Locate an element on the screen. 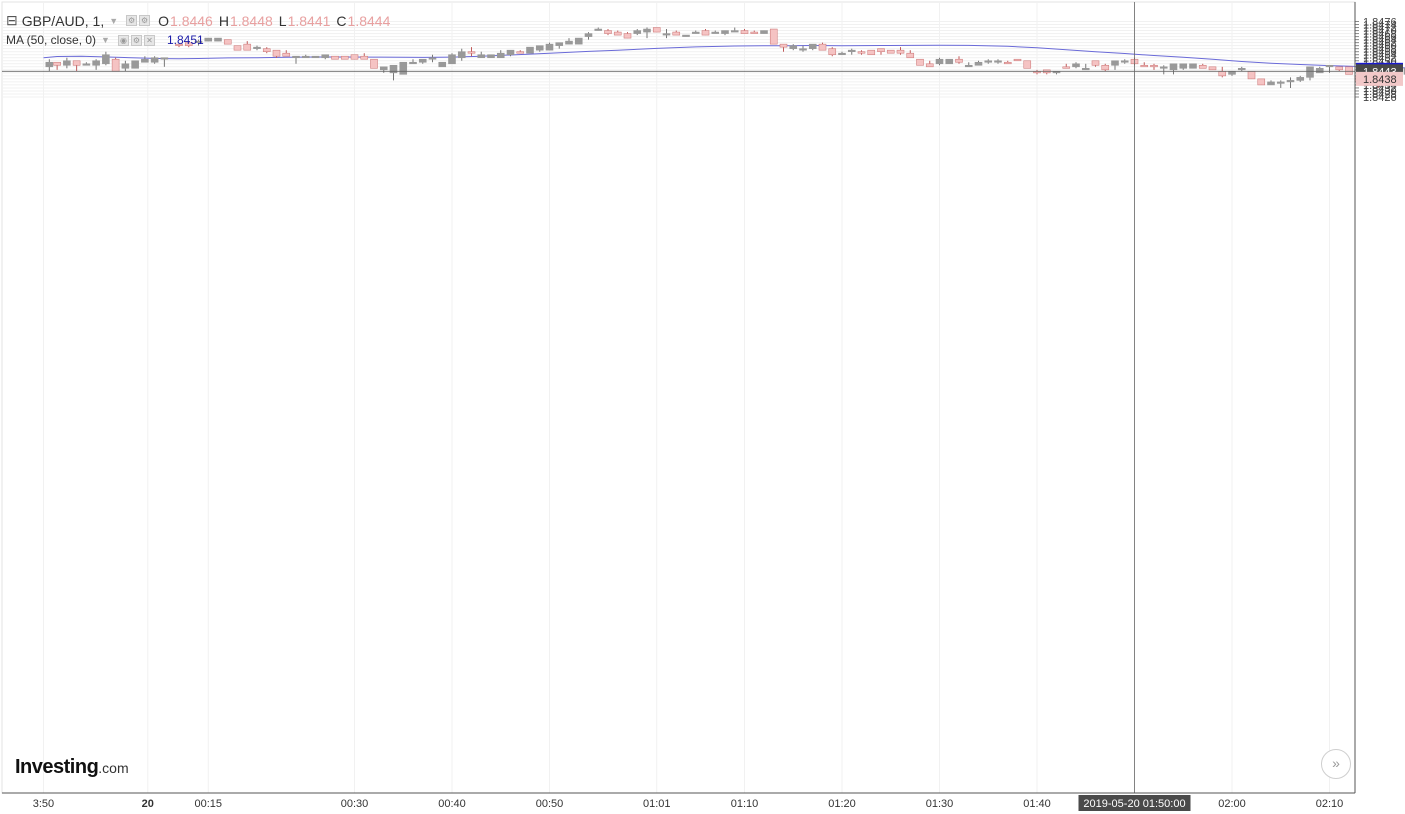 The height and width of the screenshot is (814, 1405). x-tick-label: 20 is located at coordinates (148, 804).